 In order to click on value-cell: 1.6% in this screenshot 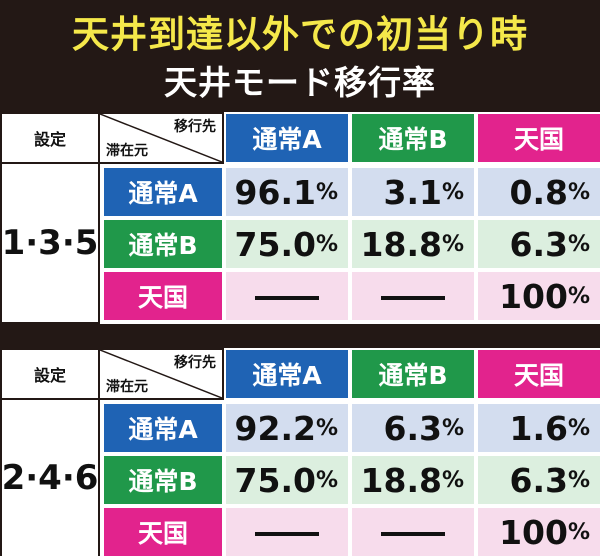, I will do `click(539, 428)`.